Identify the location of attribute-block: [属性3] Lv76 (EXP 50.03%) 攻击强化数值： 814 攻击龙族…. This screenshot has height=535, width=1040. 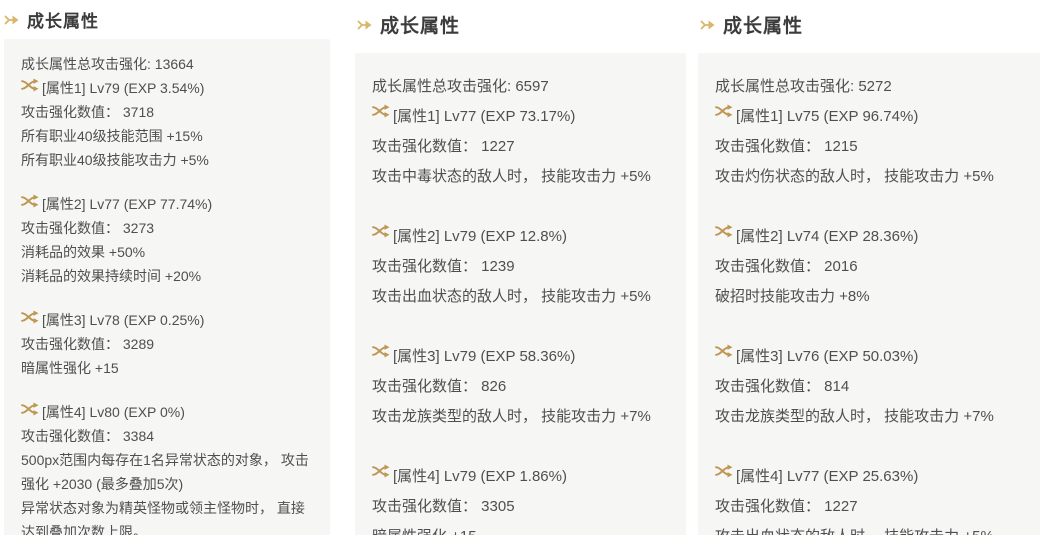
(870, 387).